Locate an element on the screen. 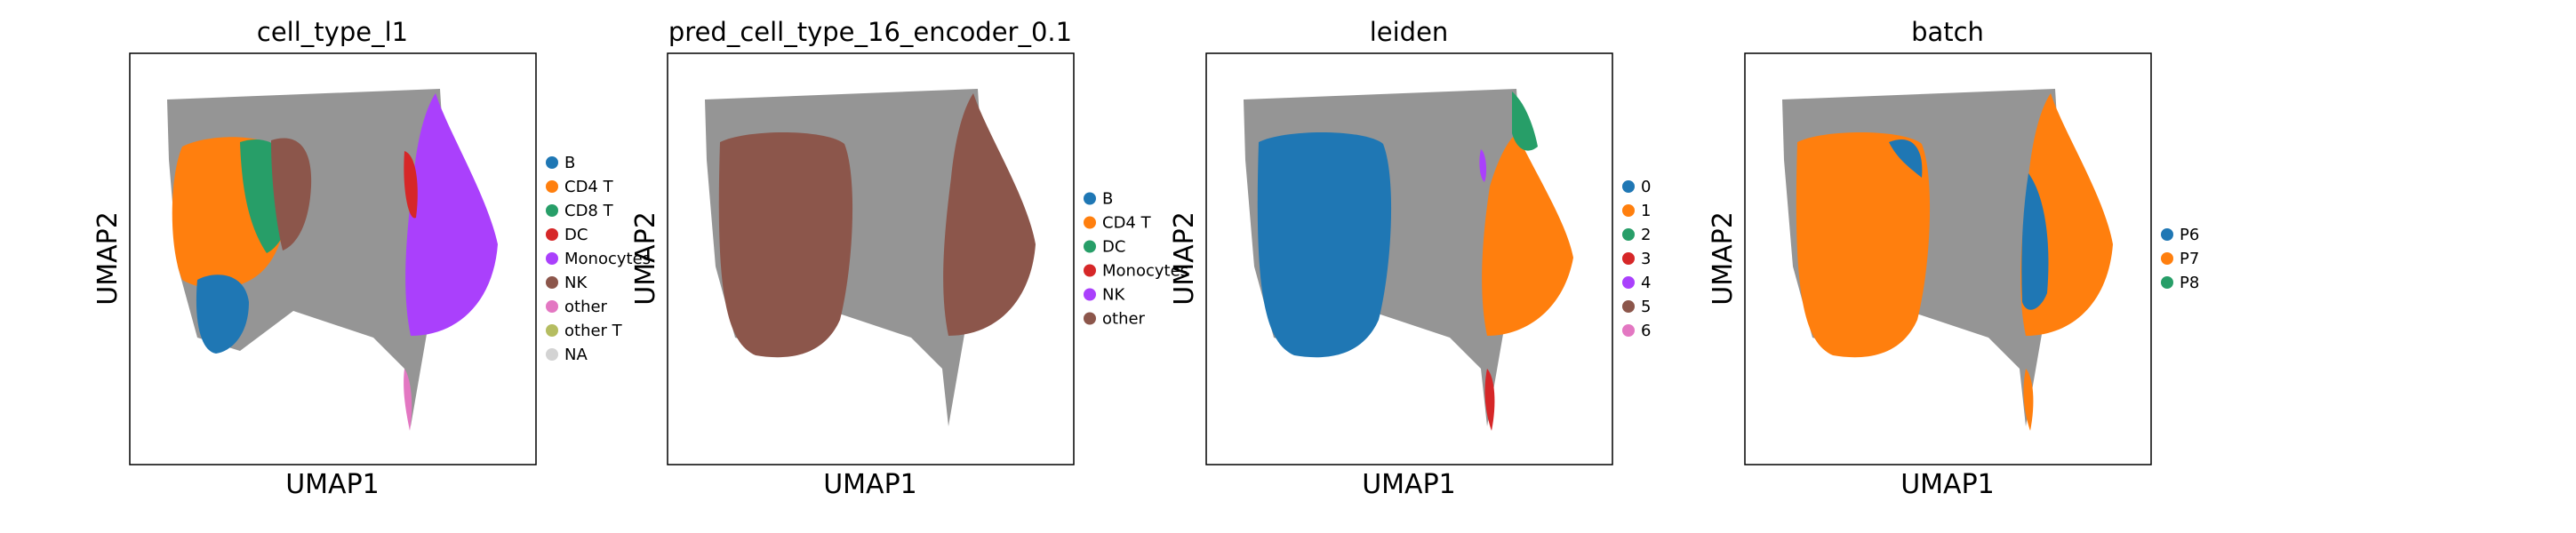  panel-title: pred_cell_type_16_encoder_0.1 is located at coordinates (870, 32).